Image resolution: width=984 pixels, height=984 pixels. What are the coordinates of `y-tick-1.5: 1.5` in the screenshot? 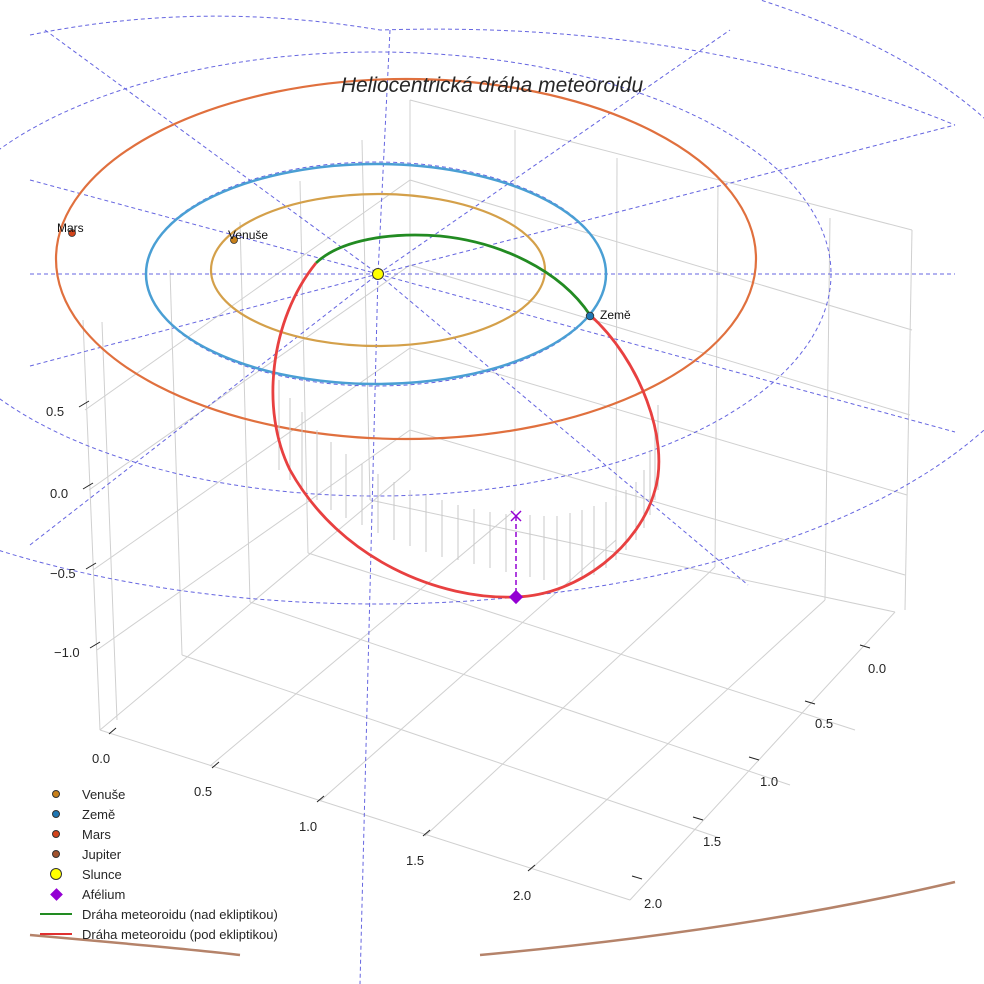 It's located at (712, 841).